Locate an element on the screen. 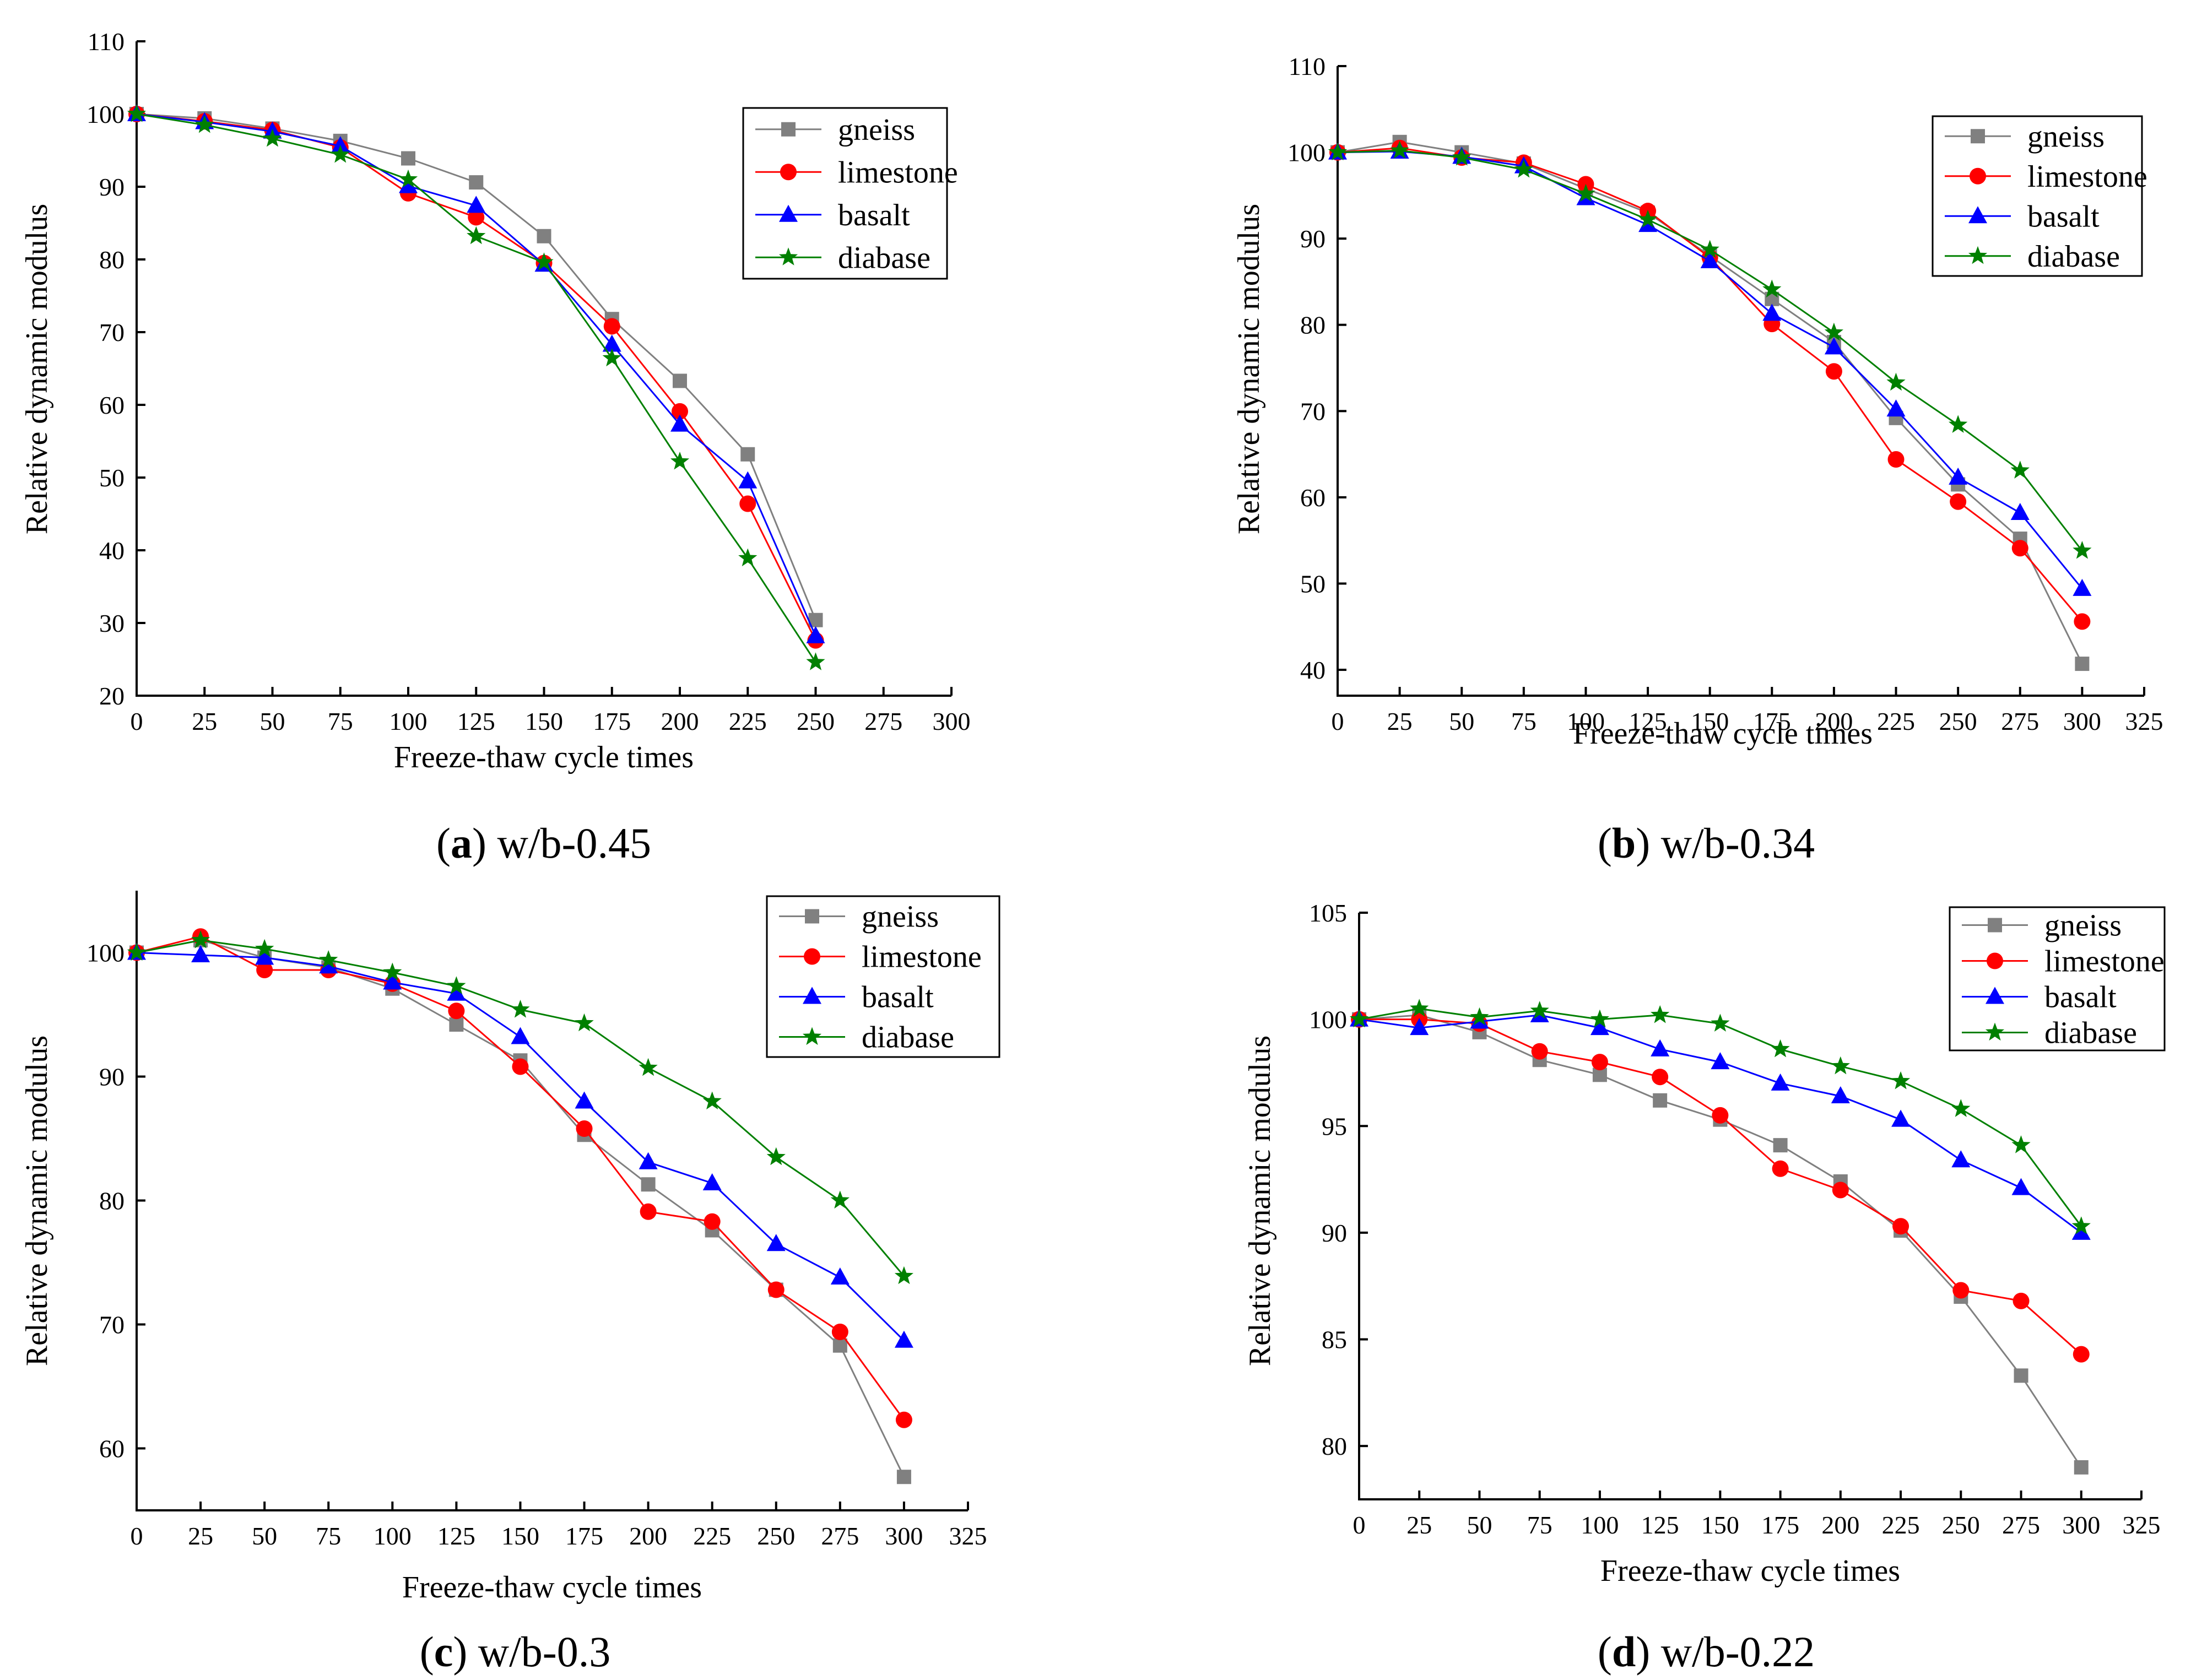 The width and height of the screenshot is (2191, 1680). y-tick-label: 100 is located at coordinates (1328, 1020).